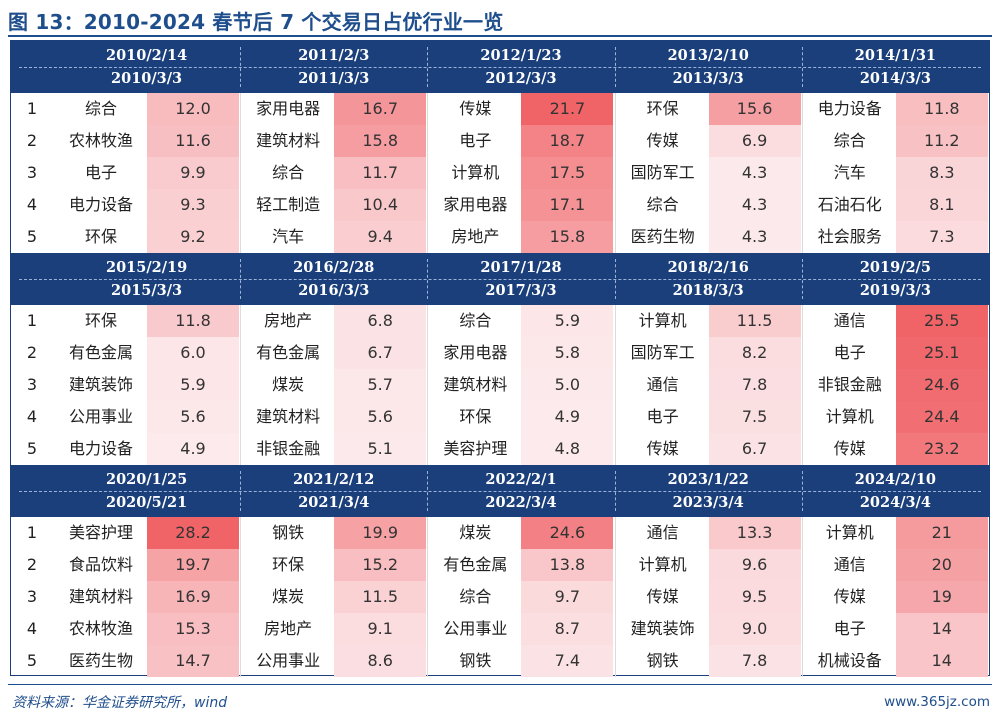  What do you see at coordinates (662, 416) in the screenshot?
I see `industry-name: 电子` at bounding box center [662, 416].